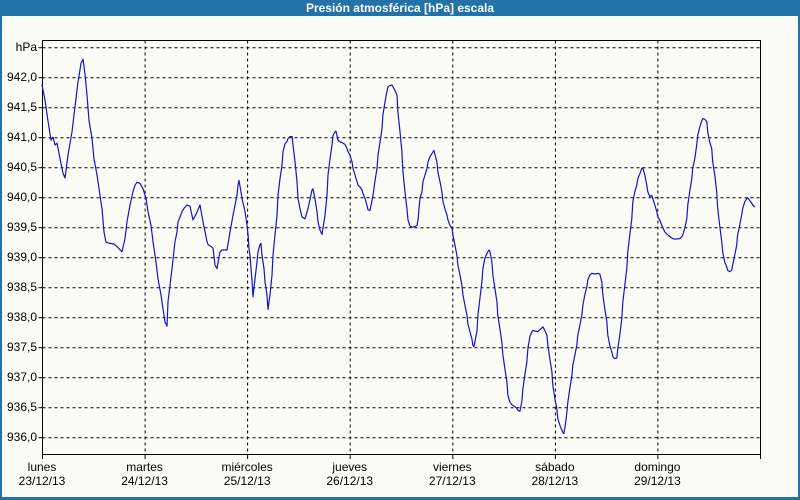 This screenshot has width=800, height=500. I want to click on x-axis-day-label: miércoles 25/12/13, so click(247, 474).